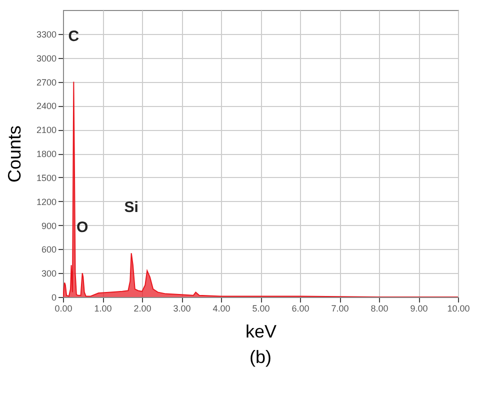 Image resolution: width=495 pixels, height=412 pixels. I want to click on y-tick-label: 1200, so click(46, 201).